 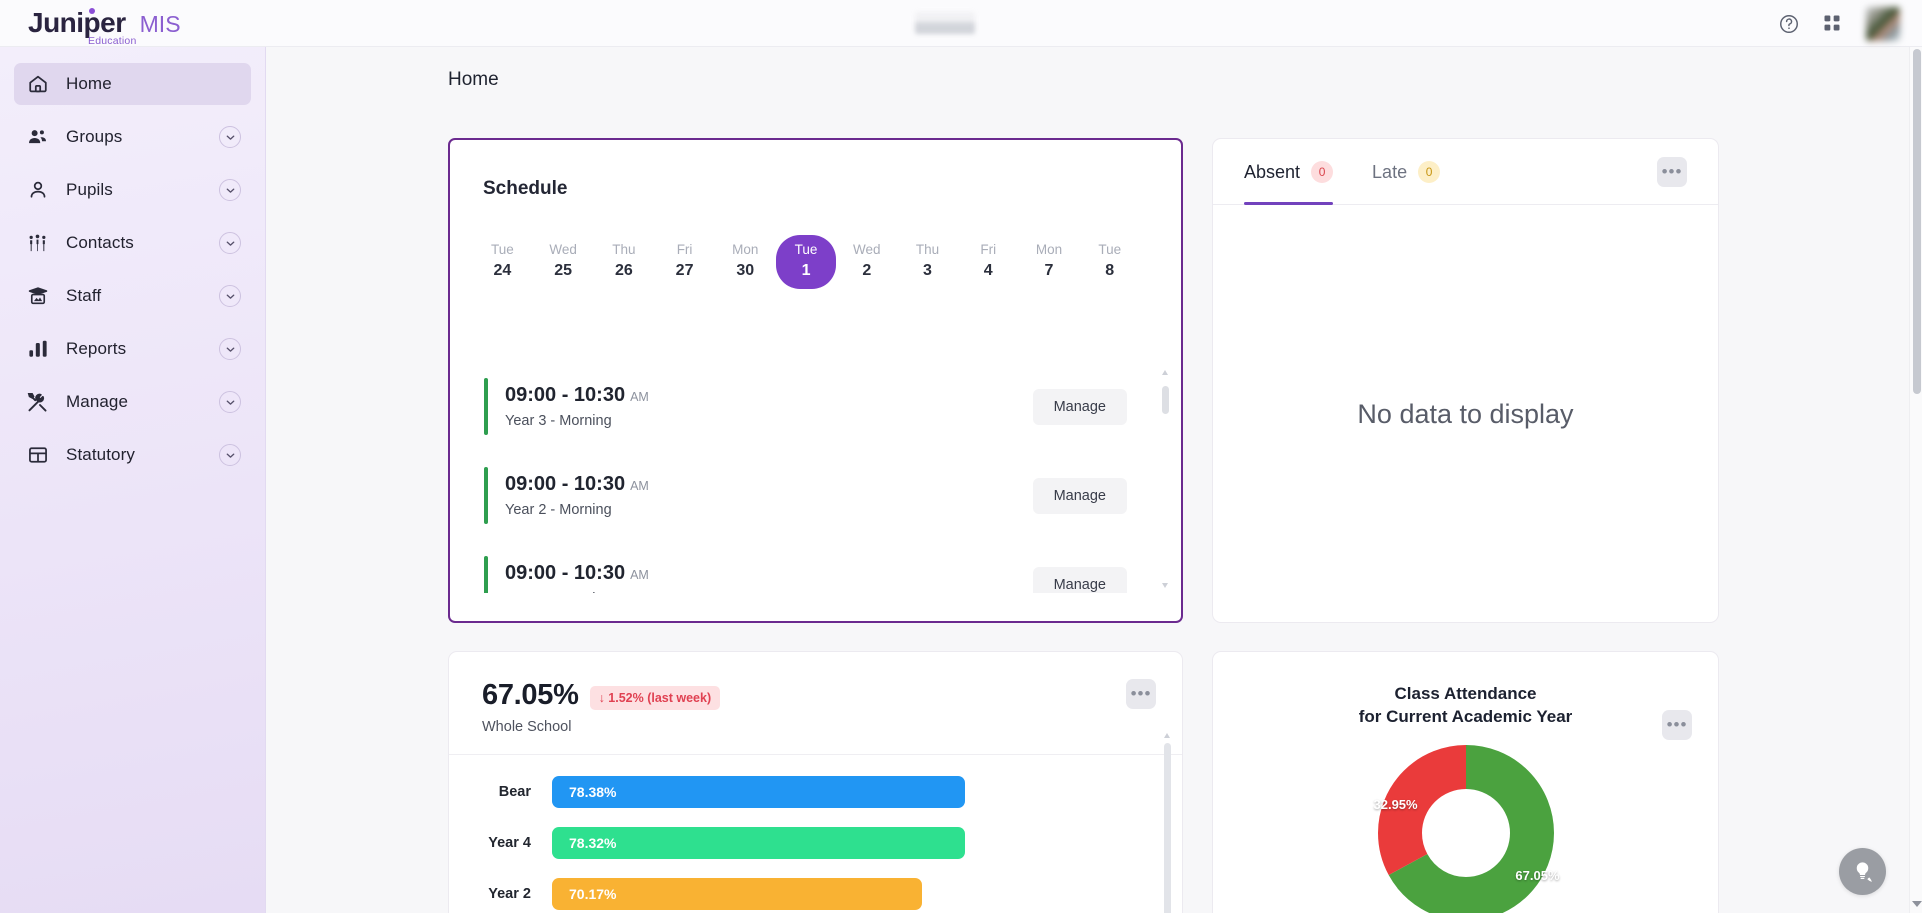 I want to click on tab-absent: Absent 0, so click(x=1289, y=172).